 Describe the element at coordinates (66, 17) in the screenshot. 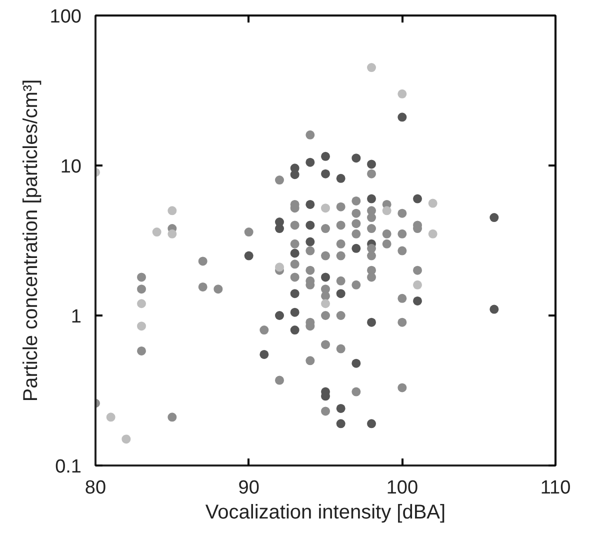

I see `y-tick-label: 100` at that location.